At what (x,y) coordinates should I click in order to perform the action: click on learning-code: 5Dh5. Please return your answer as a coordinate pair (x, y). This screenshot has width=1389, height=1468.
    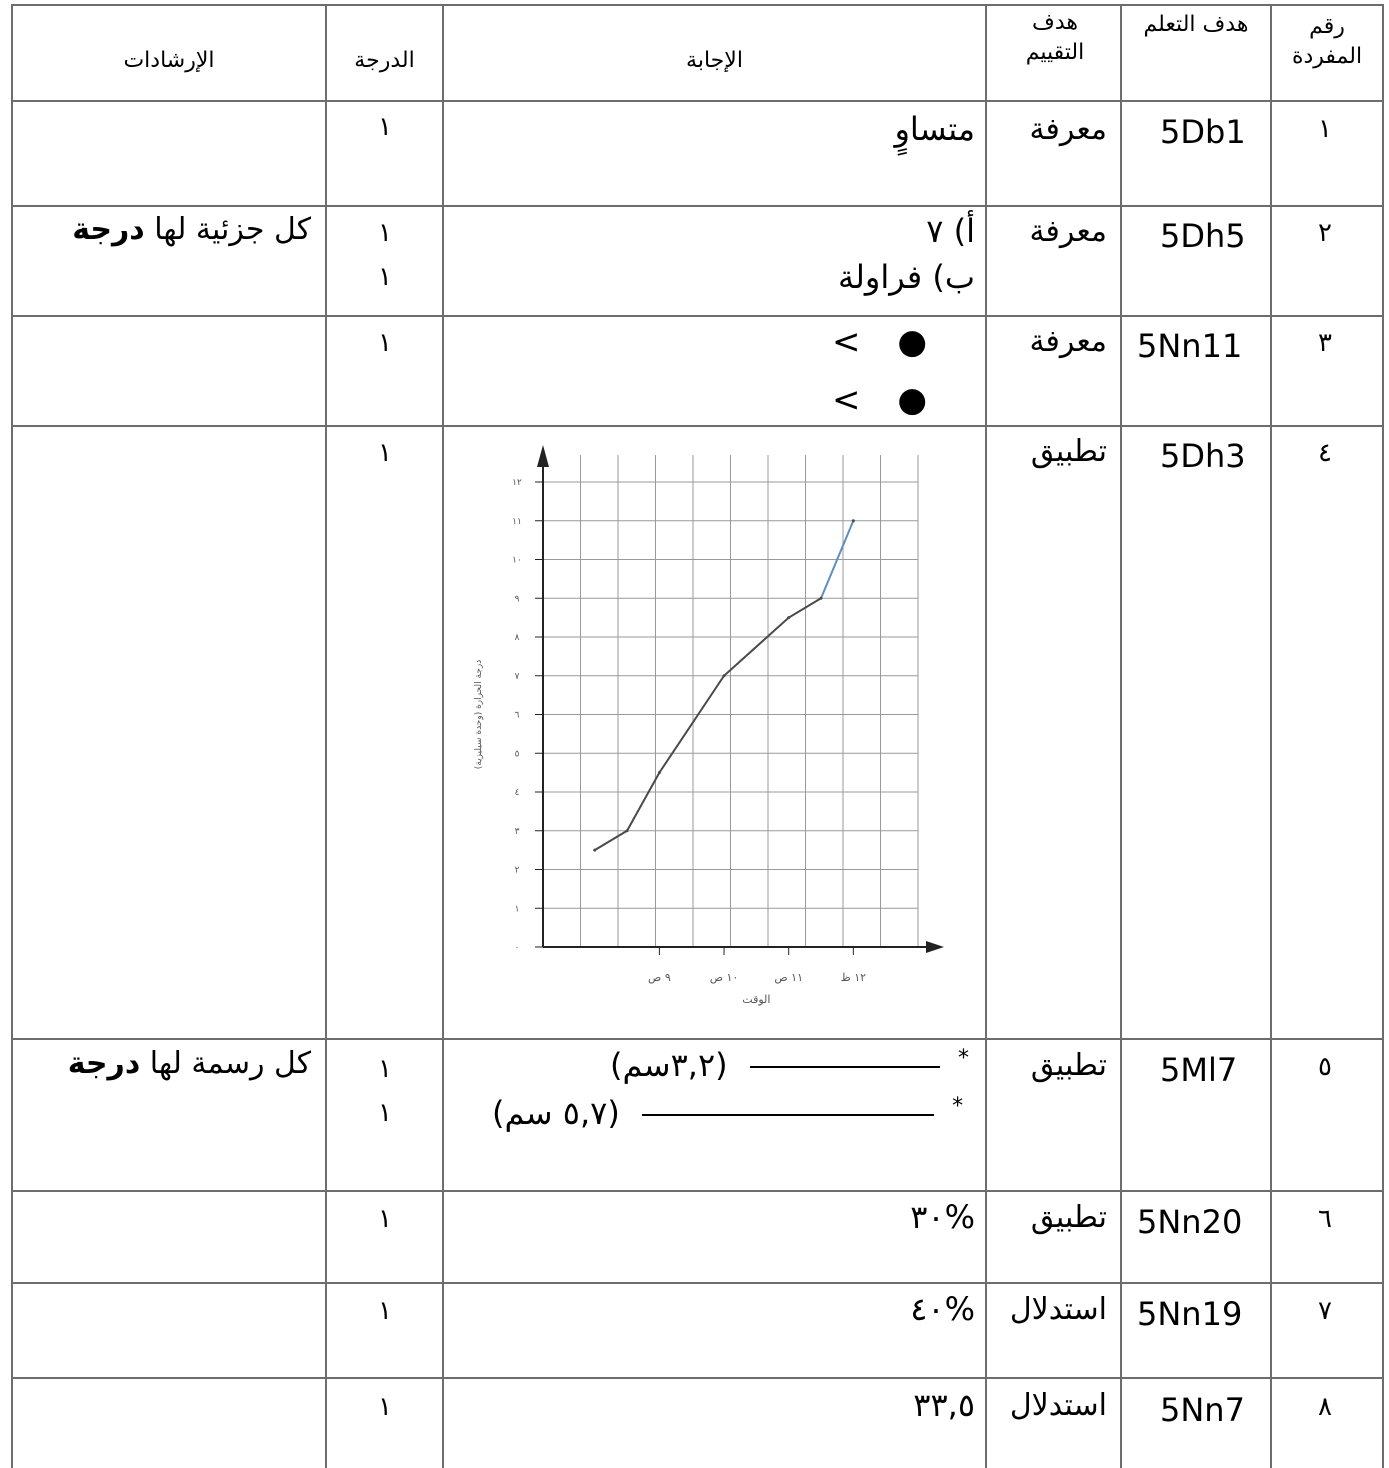
    Looking at the image, I should click on (1203, 236).